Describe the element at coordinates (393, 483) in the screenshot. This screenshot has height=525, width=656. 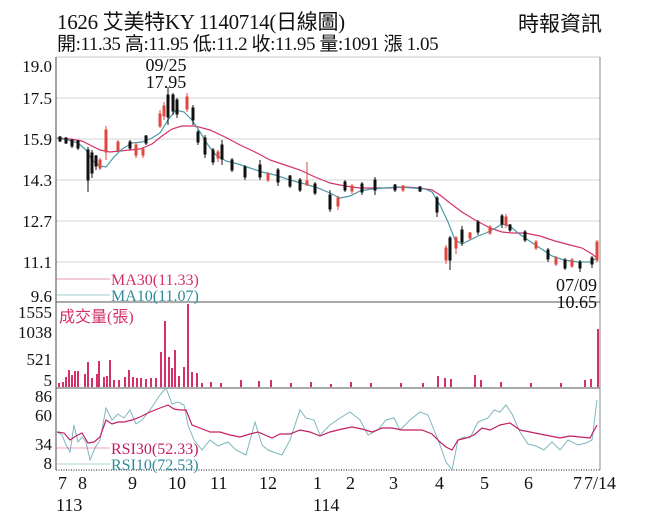
I see `x-month-label: 3` at that location.